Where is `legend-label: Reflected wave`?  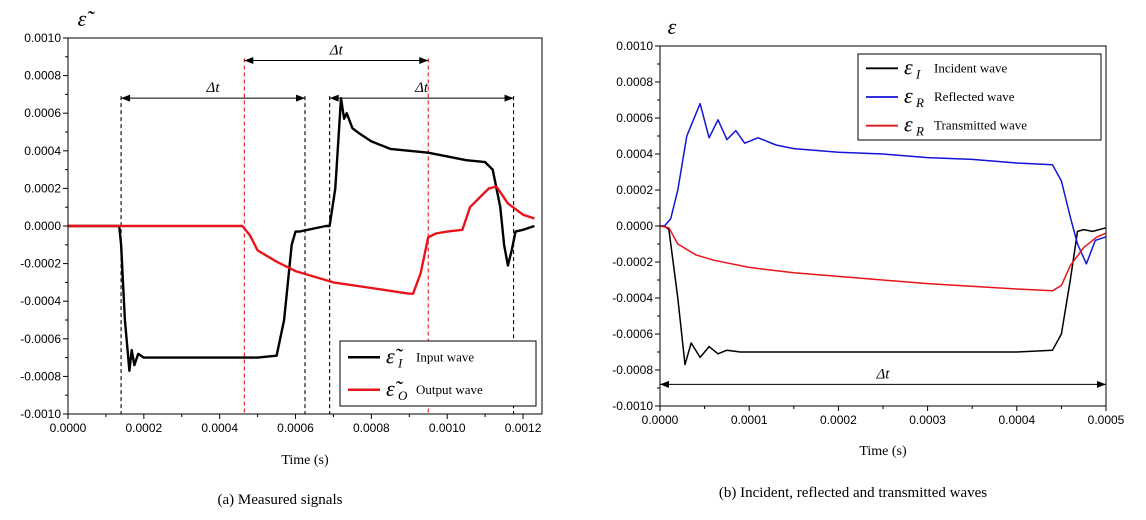 legend-label: Reflected wave is located at coordinates (974, 96).